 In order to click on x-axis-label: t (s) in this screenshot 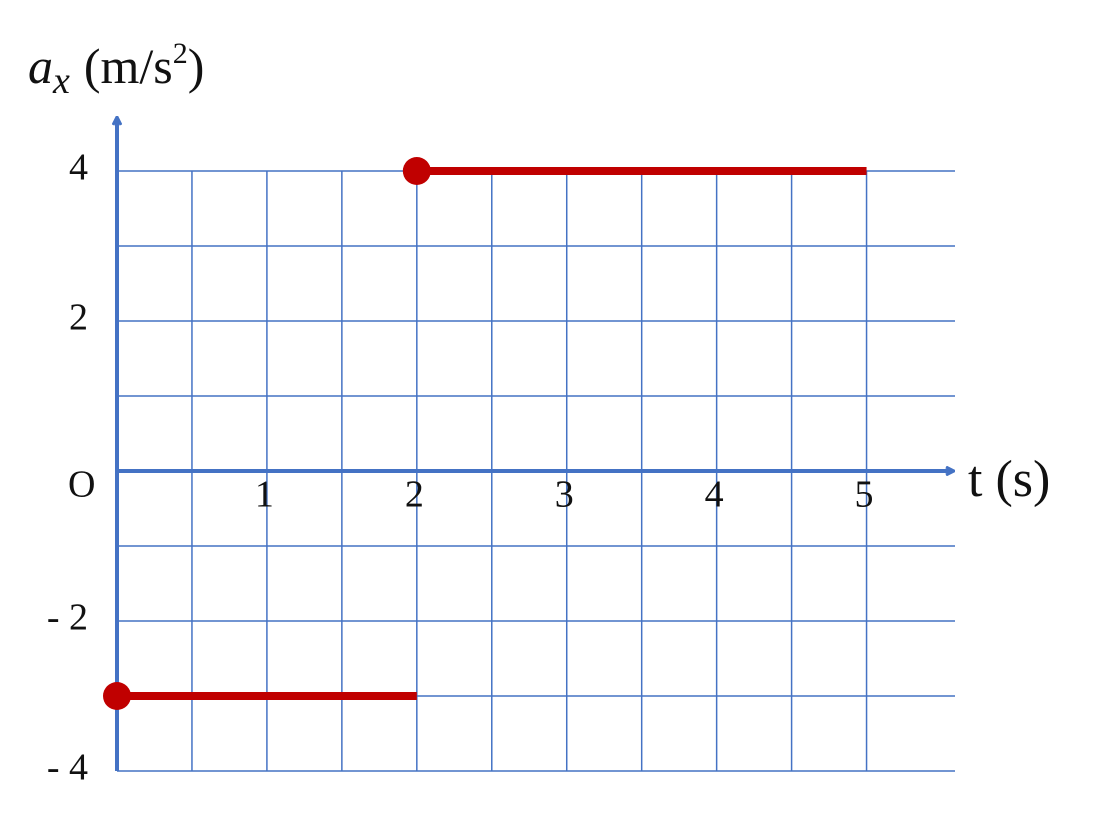, I will do `click(1009, 479)`.